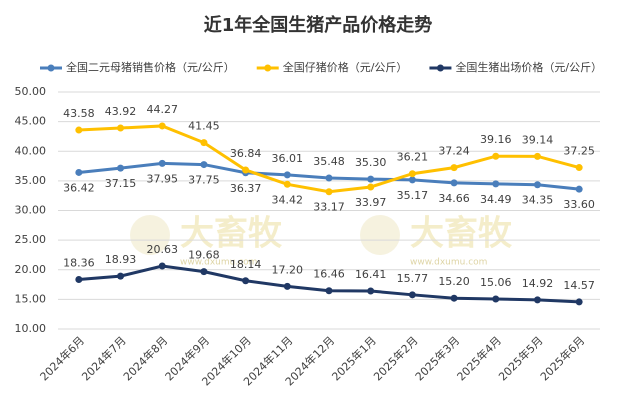 The height and width of the screenshot is (410, 636). Describe the element at coordinates (321, 241) in the screenshot. I see `watermarks: 大畜牧 www.dxumu.com 大畜牧 www.dxumu.com` at that location.